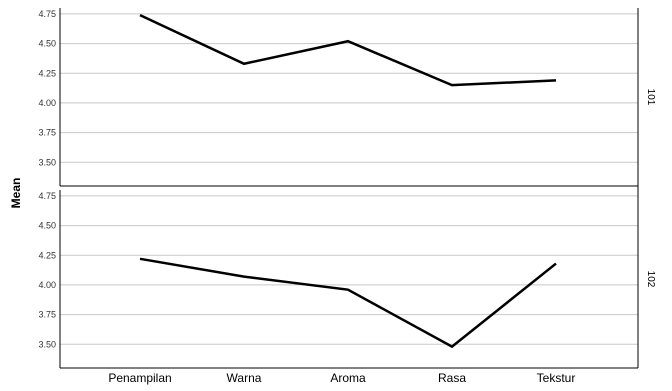 This screenshot has height=391, width=672. Describe the element at coordinates (244, 378) in the screenshot. I see `x-tick-label: Warna` at that location.